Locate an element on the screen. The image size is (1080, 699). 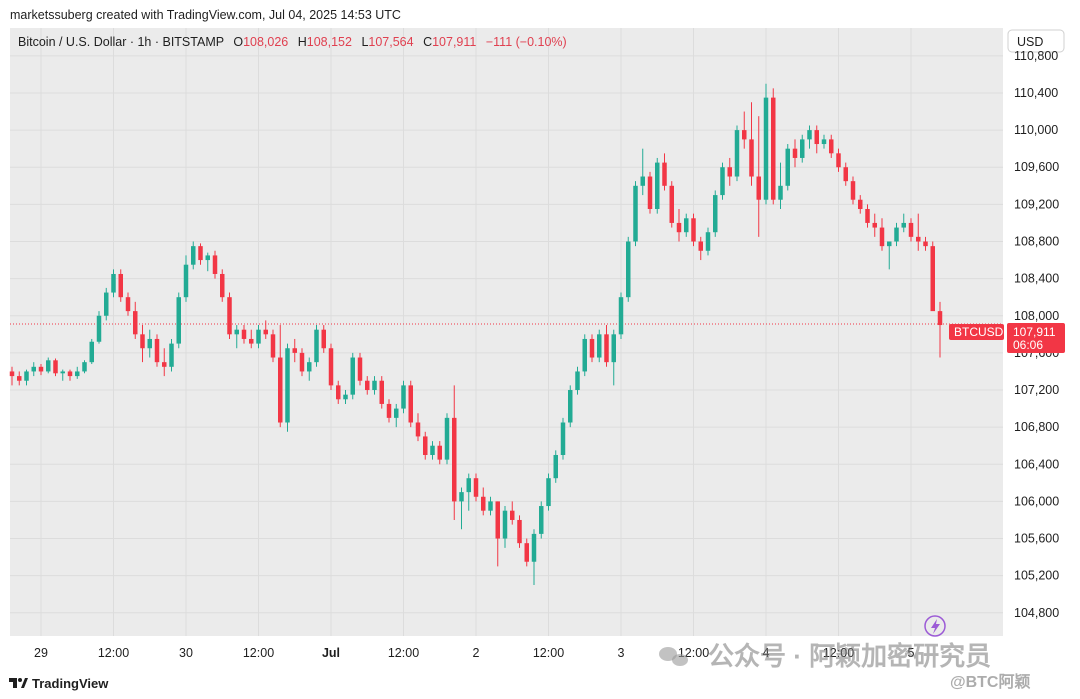
ticker-badge is located at coordinates (976, 332).